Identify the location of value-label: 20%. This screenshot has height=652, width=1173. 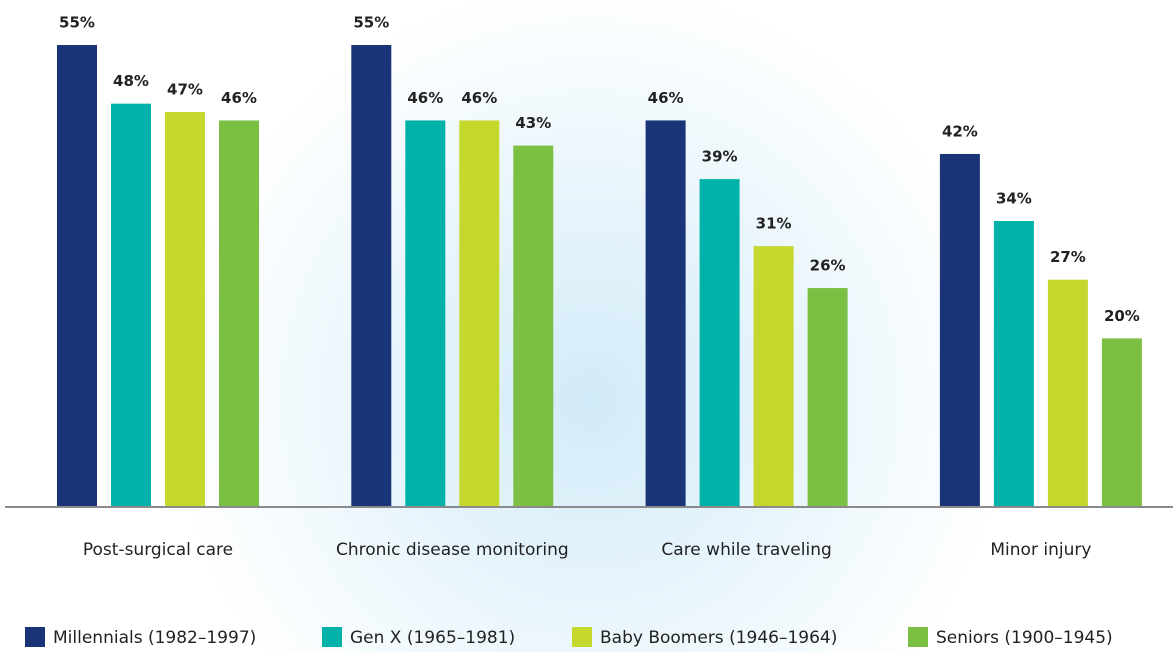
(1122, 316).